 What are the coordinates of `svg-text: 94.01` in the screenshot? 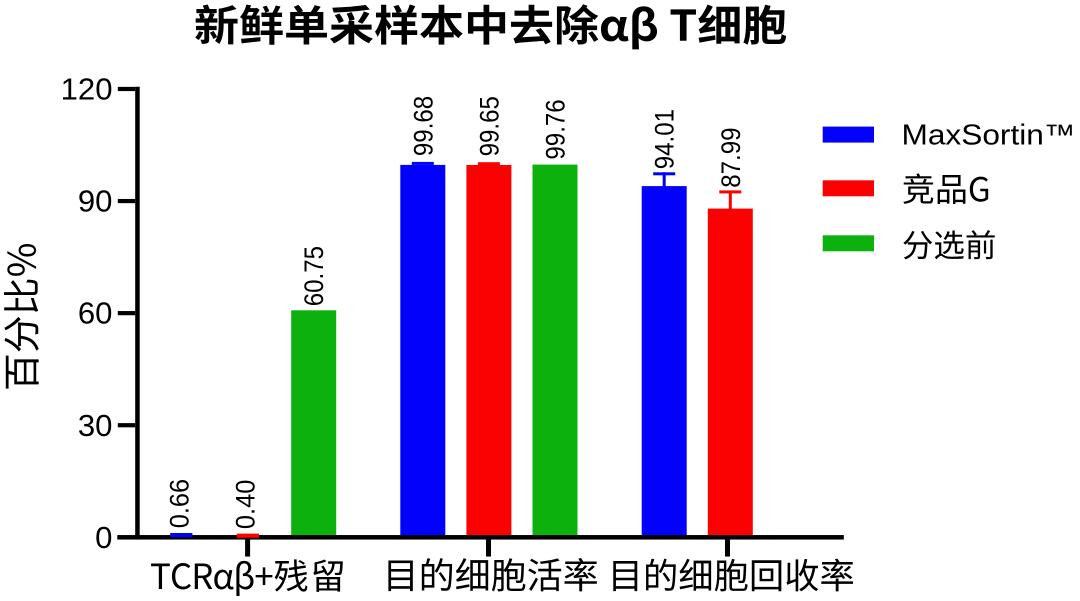 It's located at (665, 139).